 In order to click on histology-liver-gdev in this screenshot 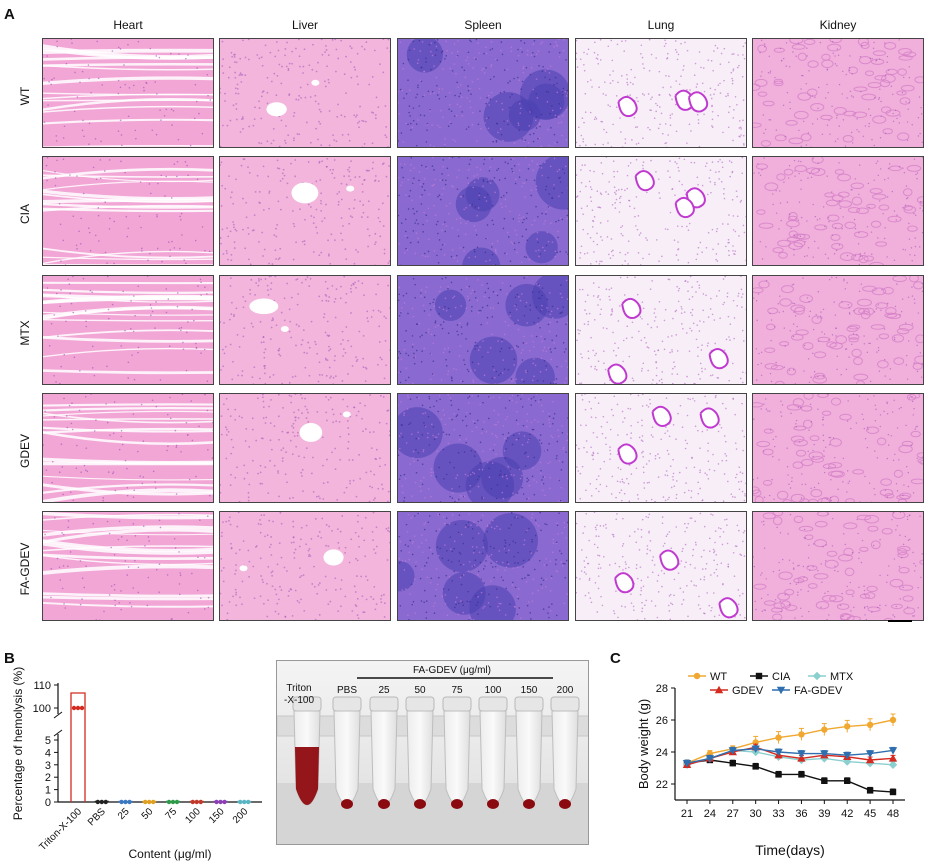, I will do `click(305, 448)`.